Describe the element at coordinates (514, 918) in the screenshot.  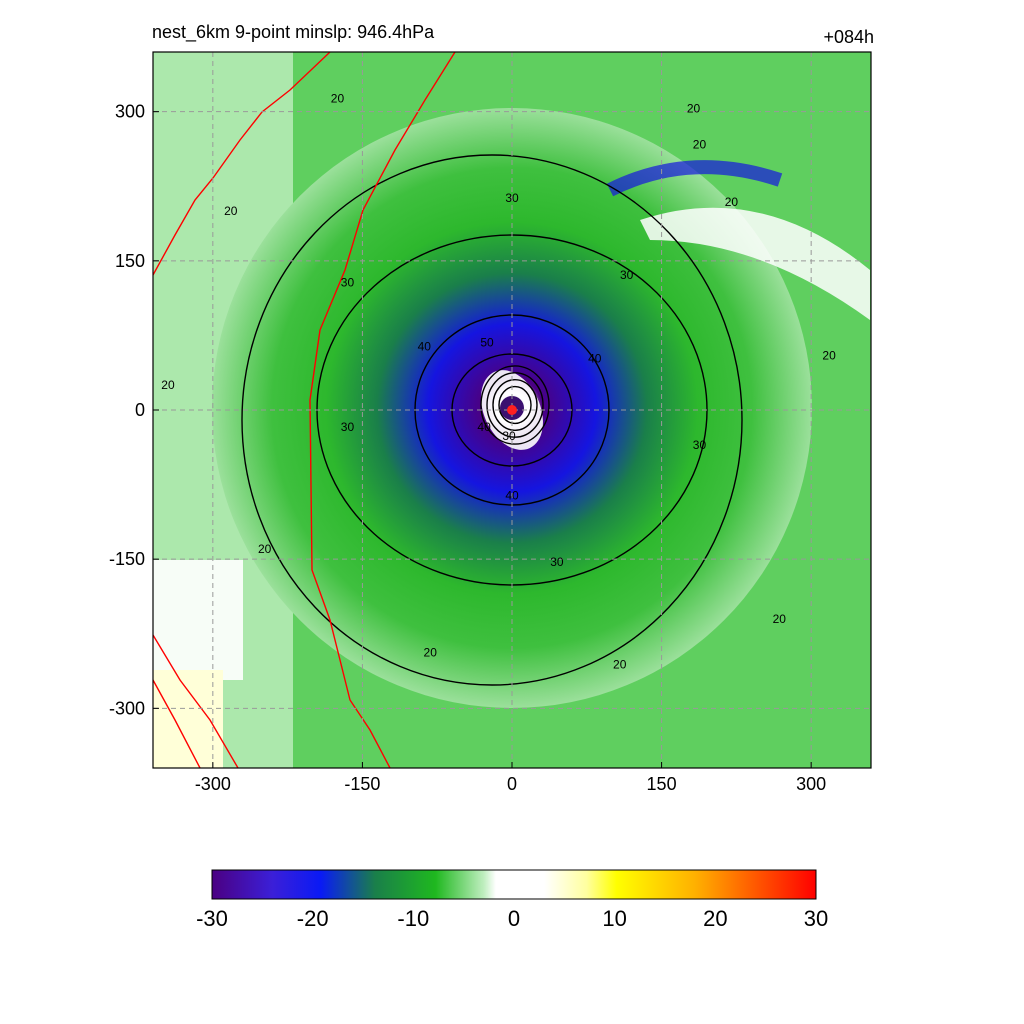
I see `colorbar-tick-label: 0` at that location.